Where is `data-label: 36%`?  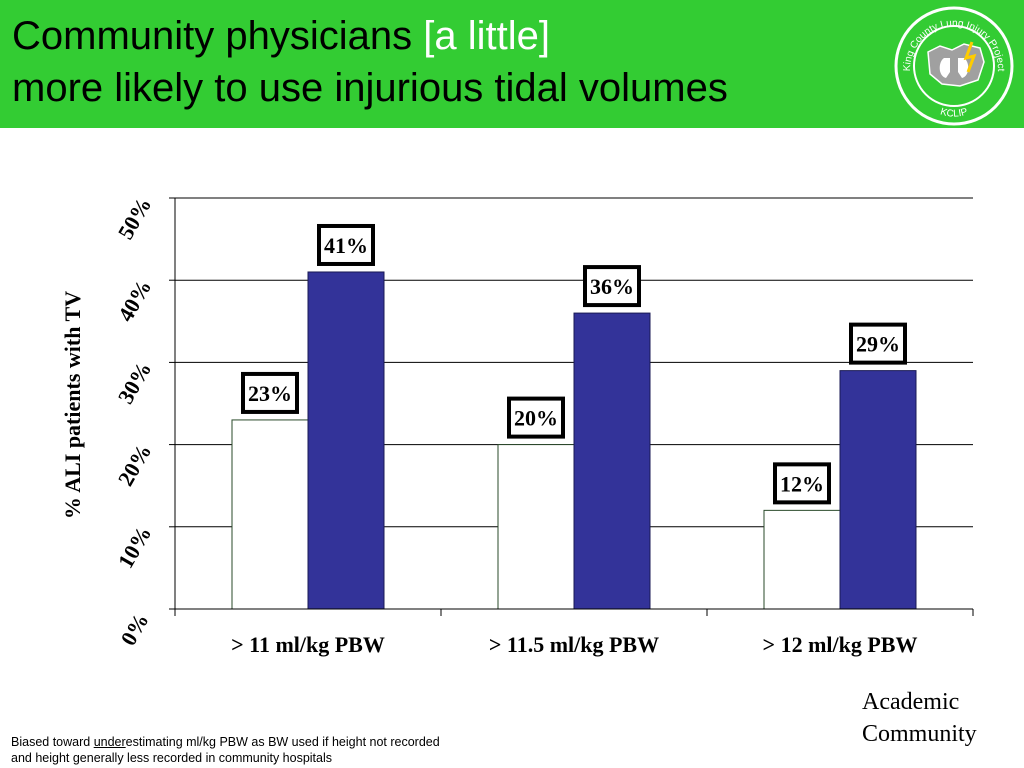 data-label: 36% is located at coordinates (612, 286).